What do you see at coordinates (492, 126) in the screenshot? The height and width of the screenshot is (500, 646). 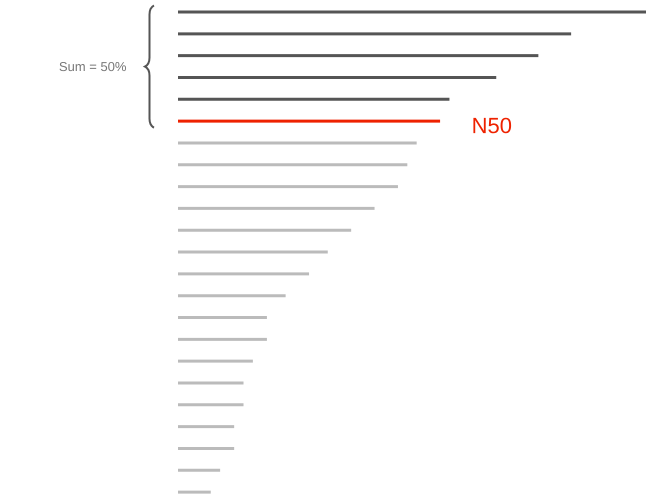 I see `annotation: N50` at bounding box center [492, 126].